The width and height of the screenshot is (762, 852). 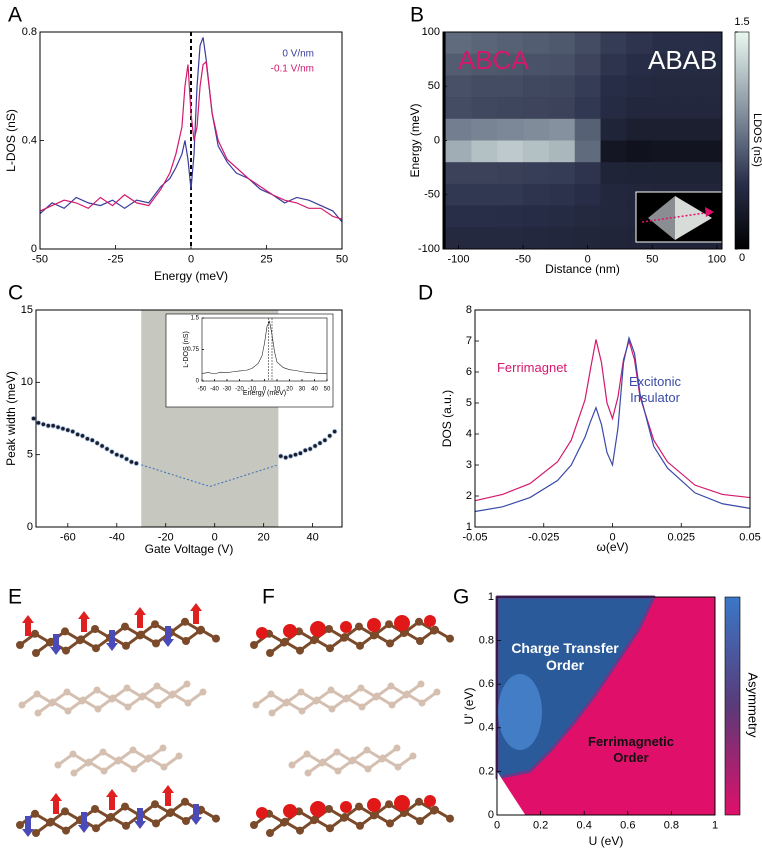 I want to click on y-tick-label: 5, so click(x=469, y=403).